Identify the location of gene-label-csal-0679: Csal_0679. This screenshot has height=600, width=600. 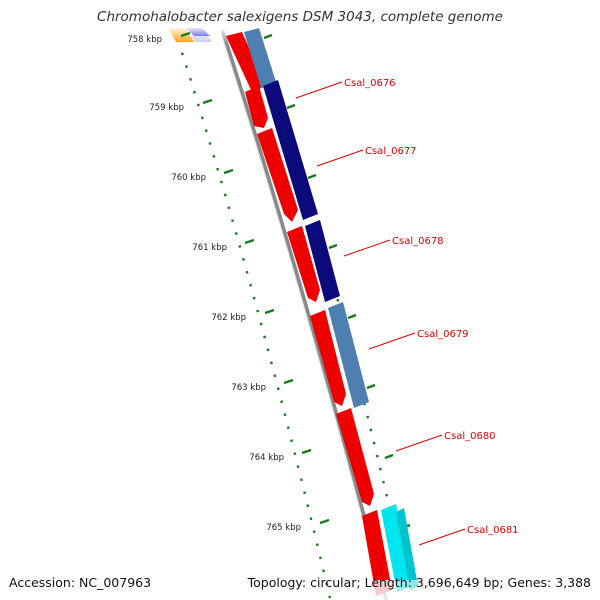
(443, 334).